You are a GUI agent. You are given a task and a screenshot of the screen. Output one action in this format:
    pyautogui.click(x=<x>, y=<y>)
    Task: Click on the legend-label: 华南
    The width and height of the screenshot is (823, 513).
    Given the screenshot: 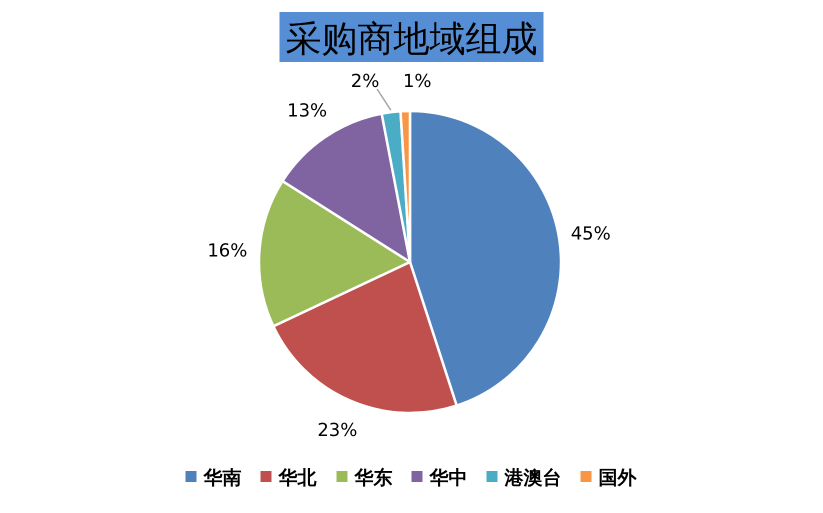 What is the action you would take?
    pyautogui.click(x=222, y=478)
    